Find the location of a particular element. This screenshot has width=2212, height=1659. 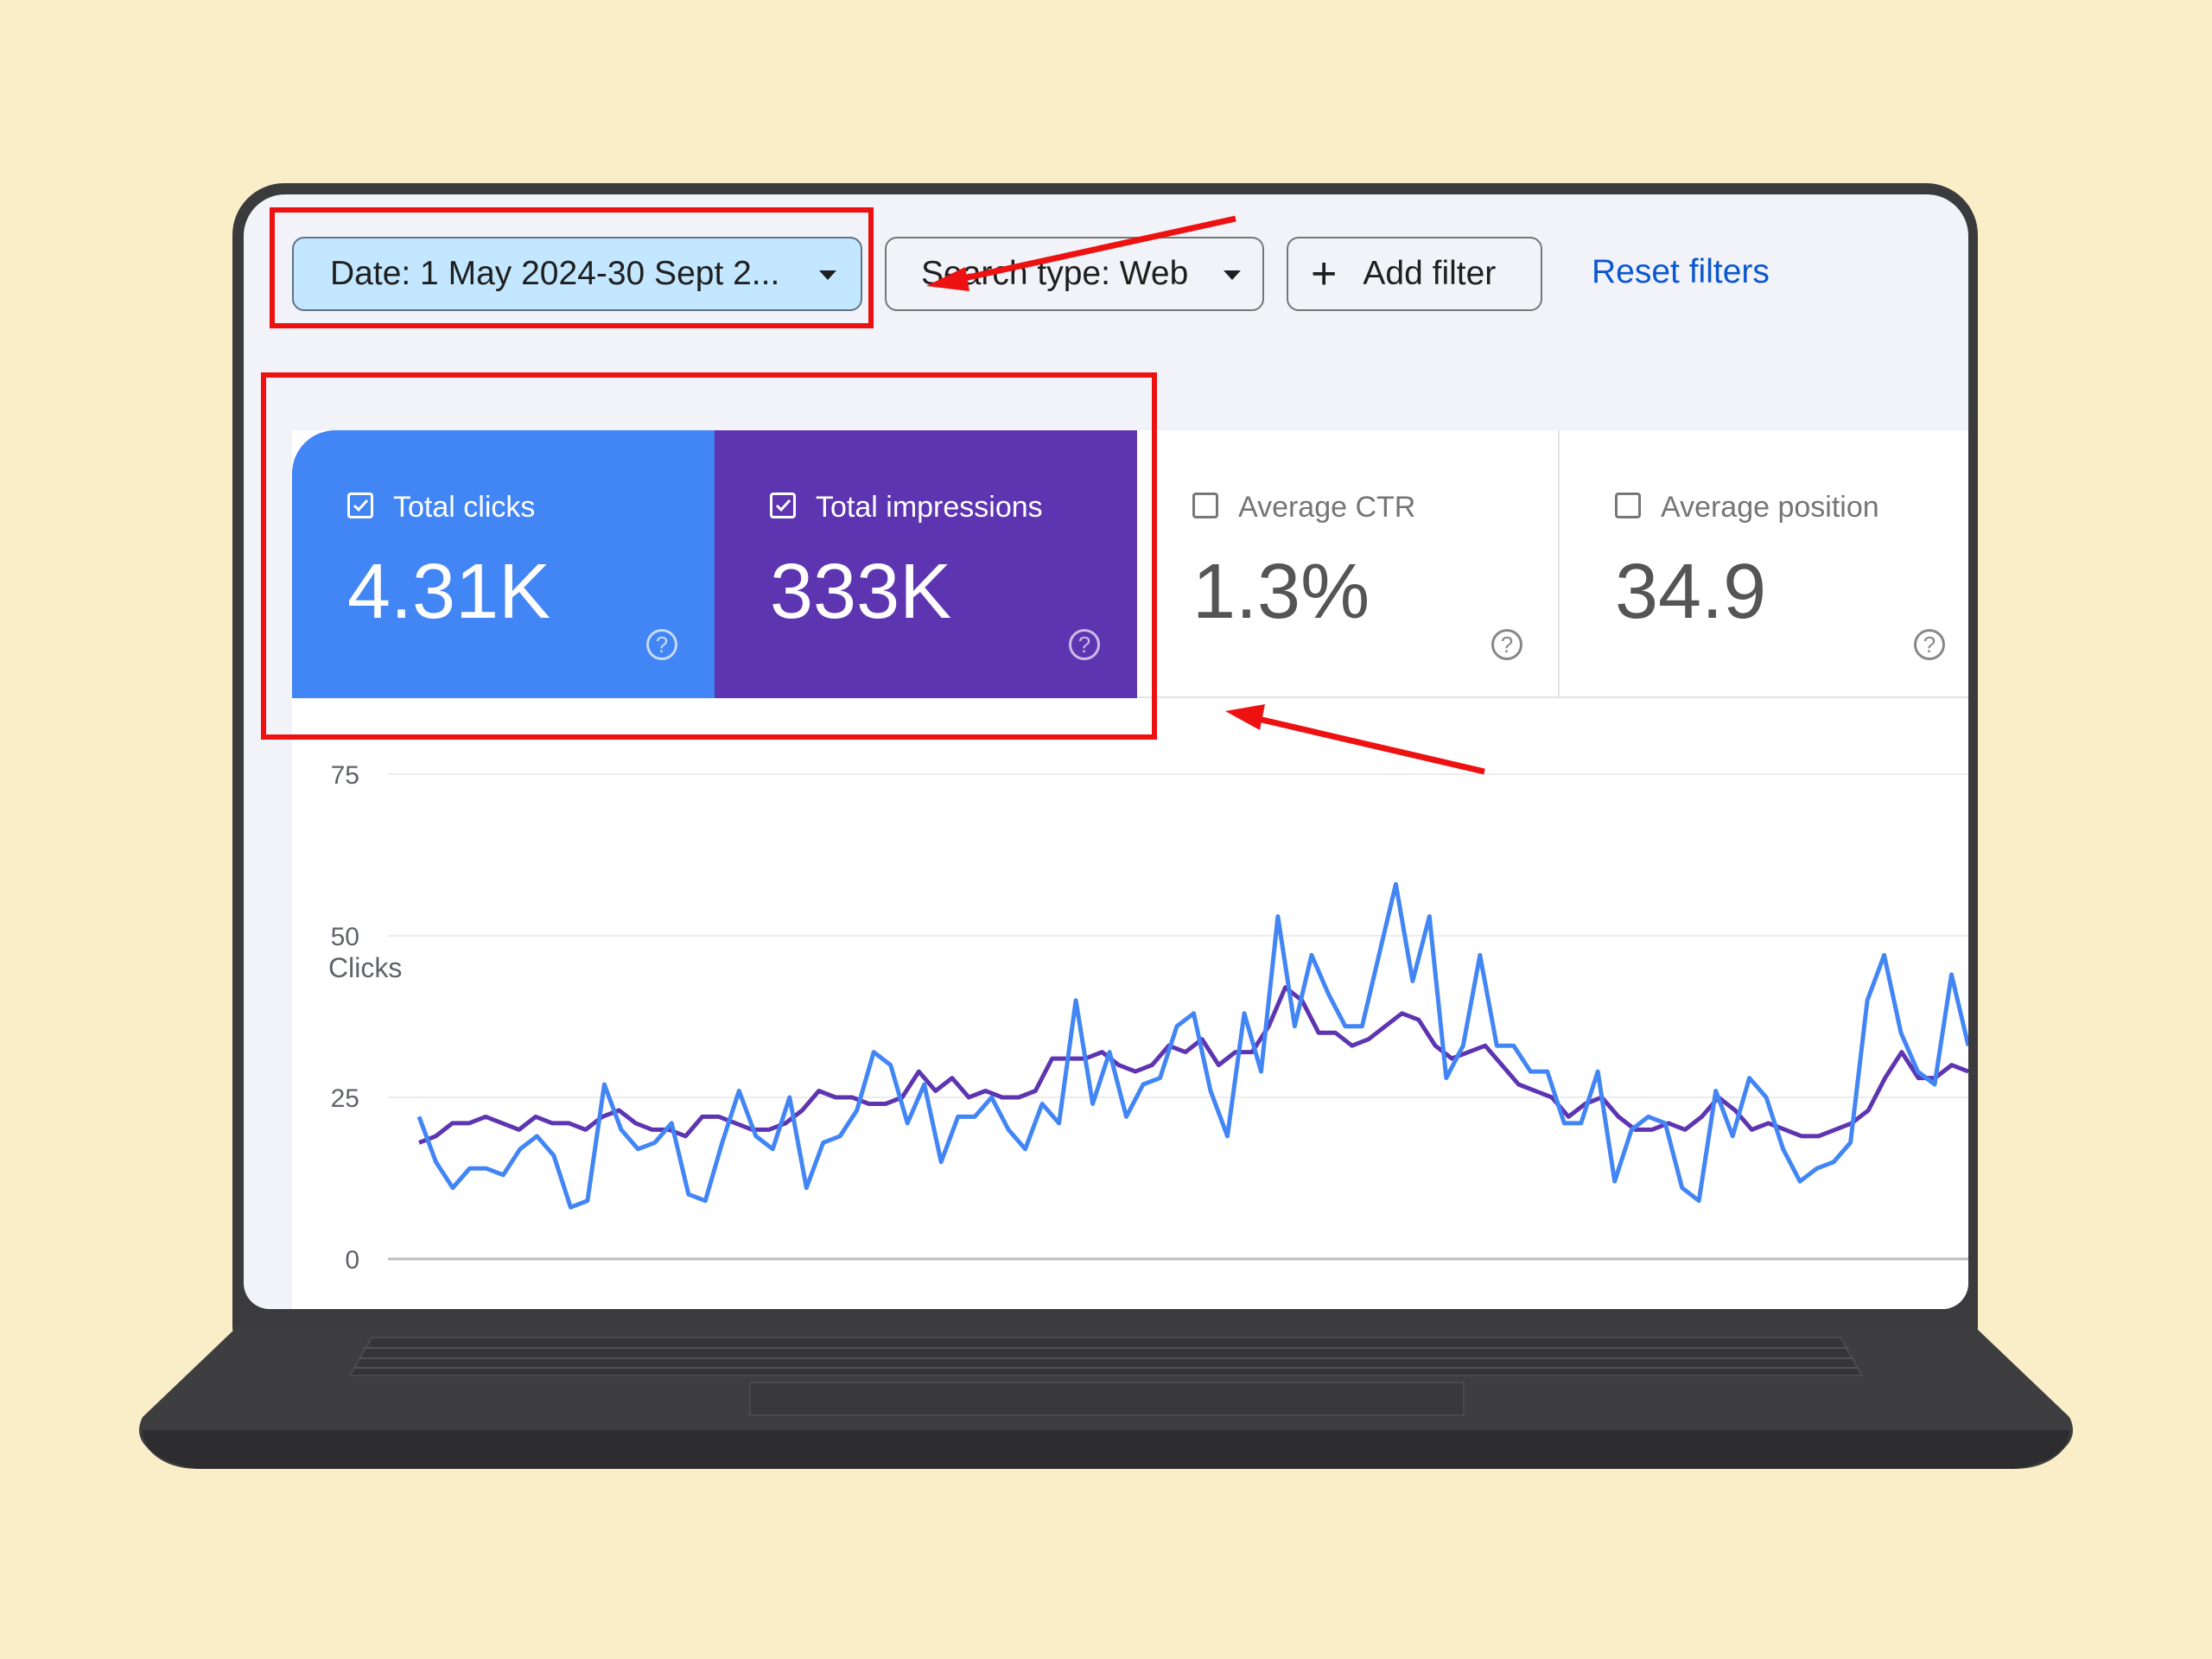

plus-icon: + is located at coordinates (1324, 274).